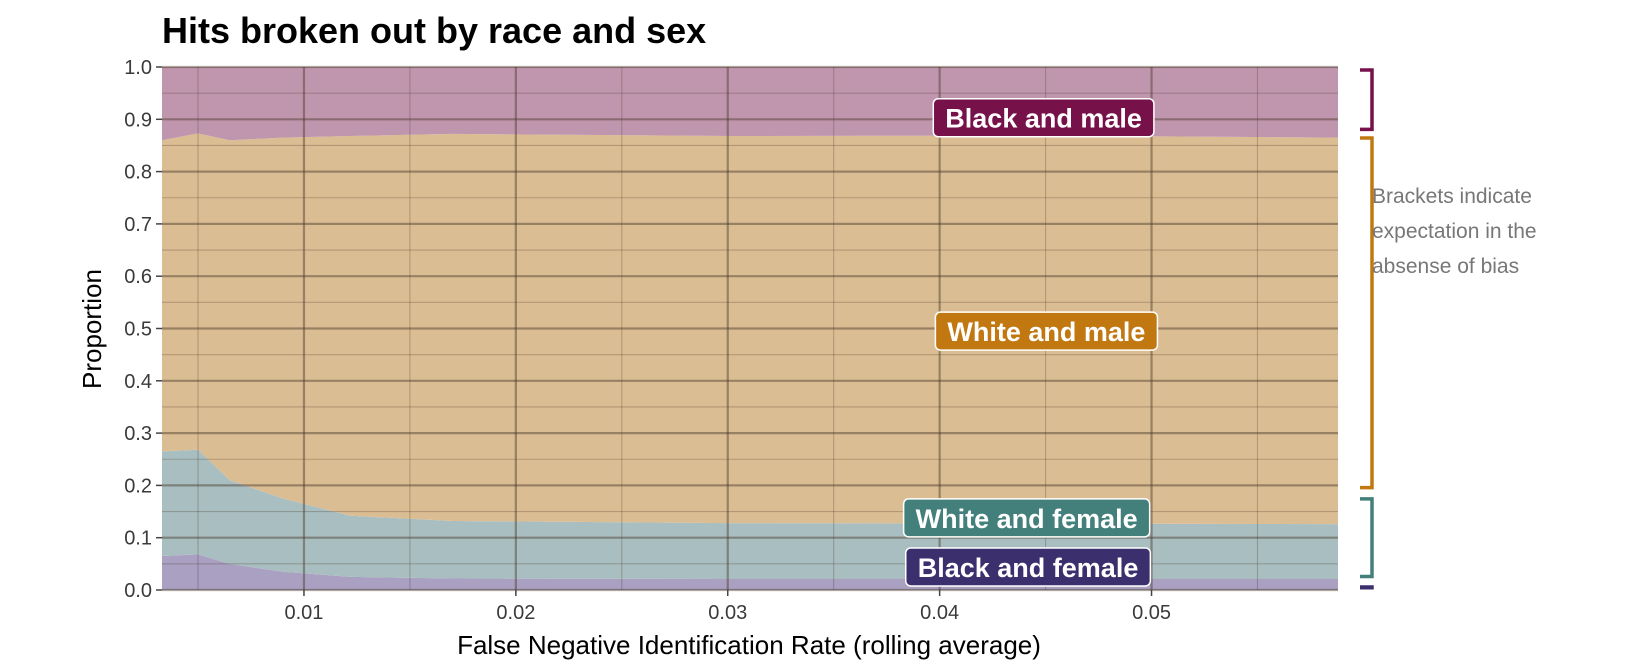  I want to click on bracket-black-and-male, so click(1367, 100).